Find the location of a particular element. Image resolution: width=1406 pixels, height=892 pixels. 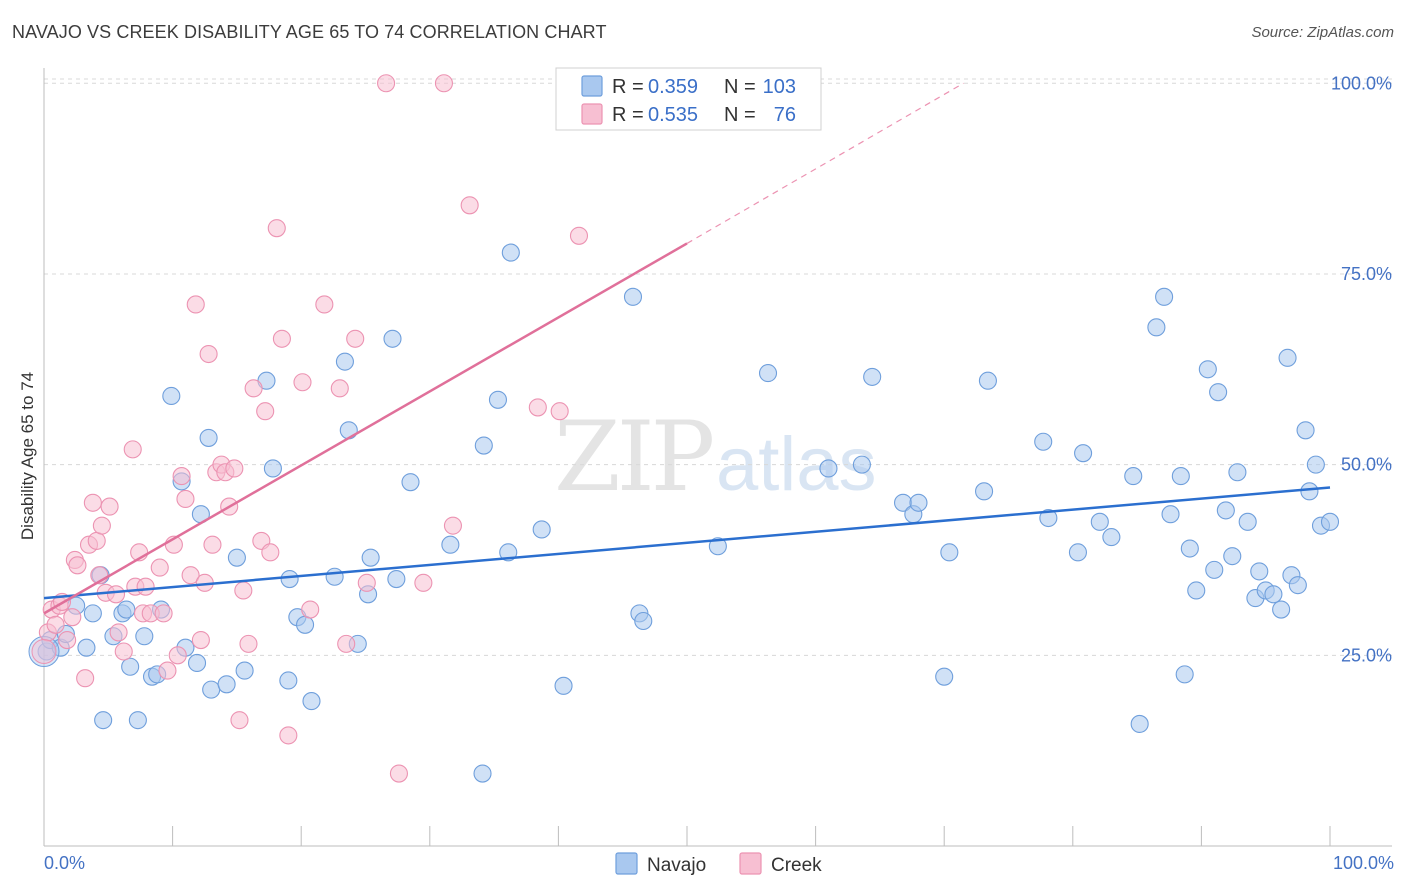

legend-navajo-r-value: 0.359 is located at coordinates (673, 87).